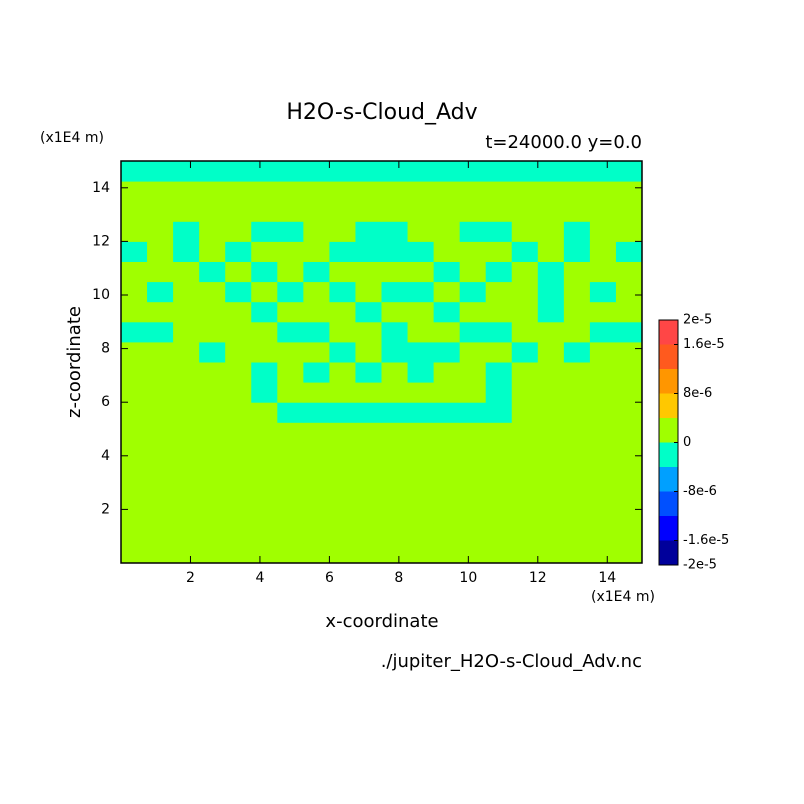 This screenshot has width=804, height=804. I want to click on y-tick-label: 8, so click(105, 349).